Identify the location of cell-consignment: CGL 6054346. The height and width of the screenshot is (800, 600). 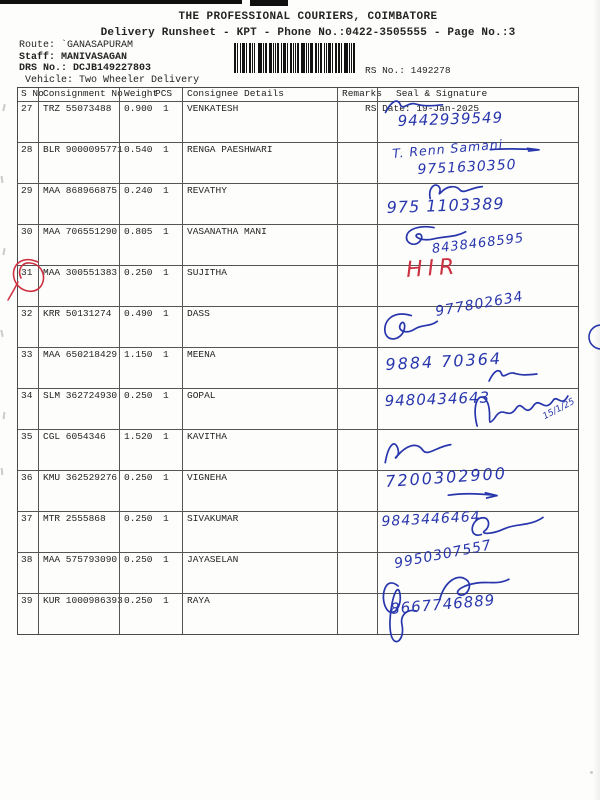
(78, 450).